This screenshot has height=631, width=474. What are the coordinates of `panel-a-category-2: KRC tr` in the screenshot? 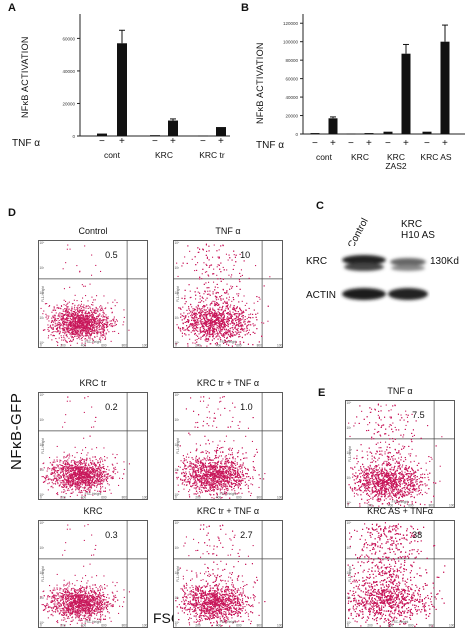 It's located at (212, 155).